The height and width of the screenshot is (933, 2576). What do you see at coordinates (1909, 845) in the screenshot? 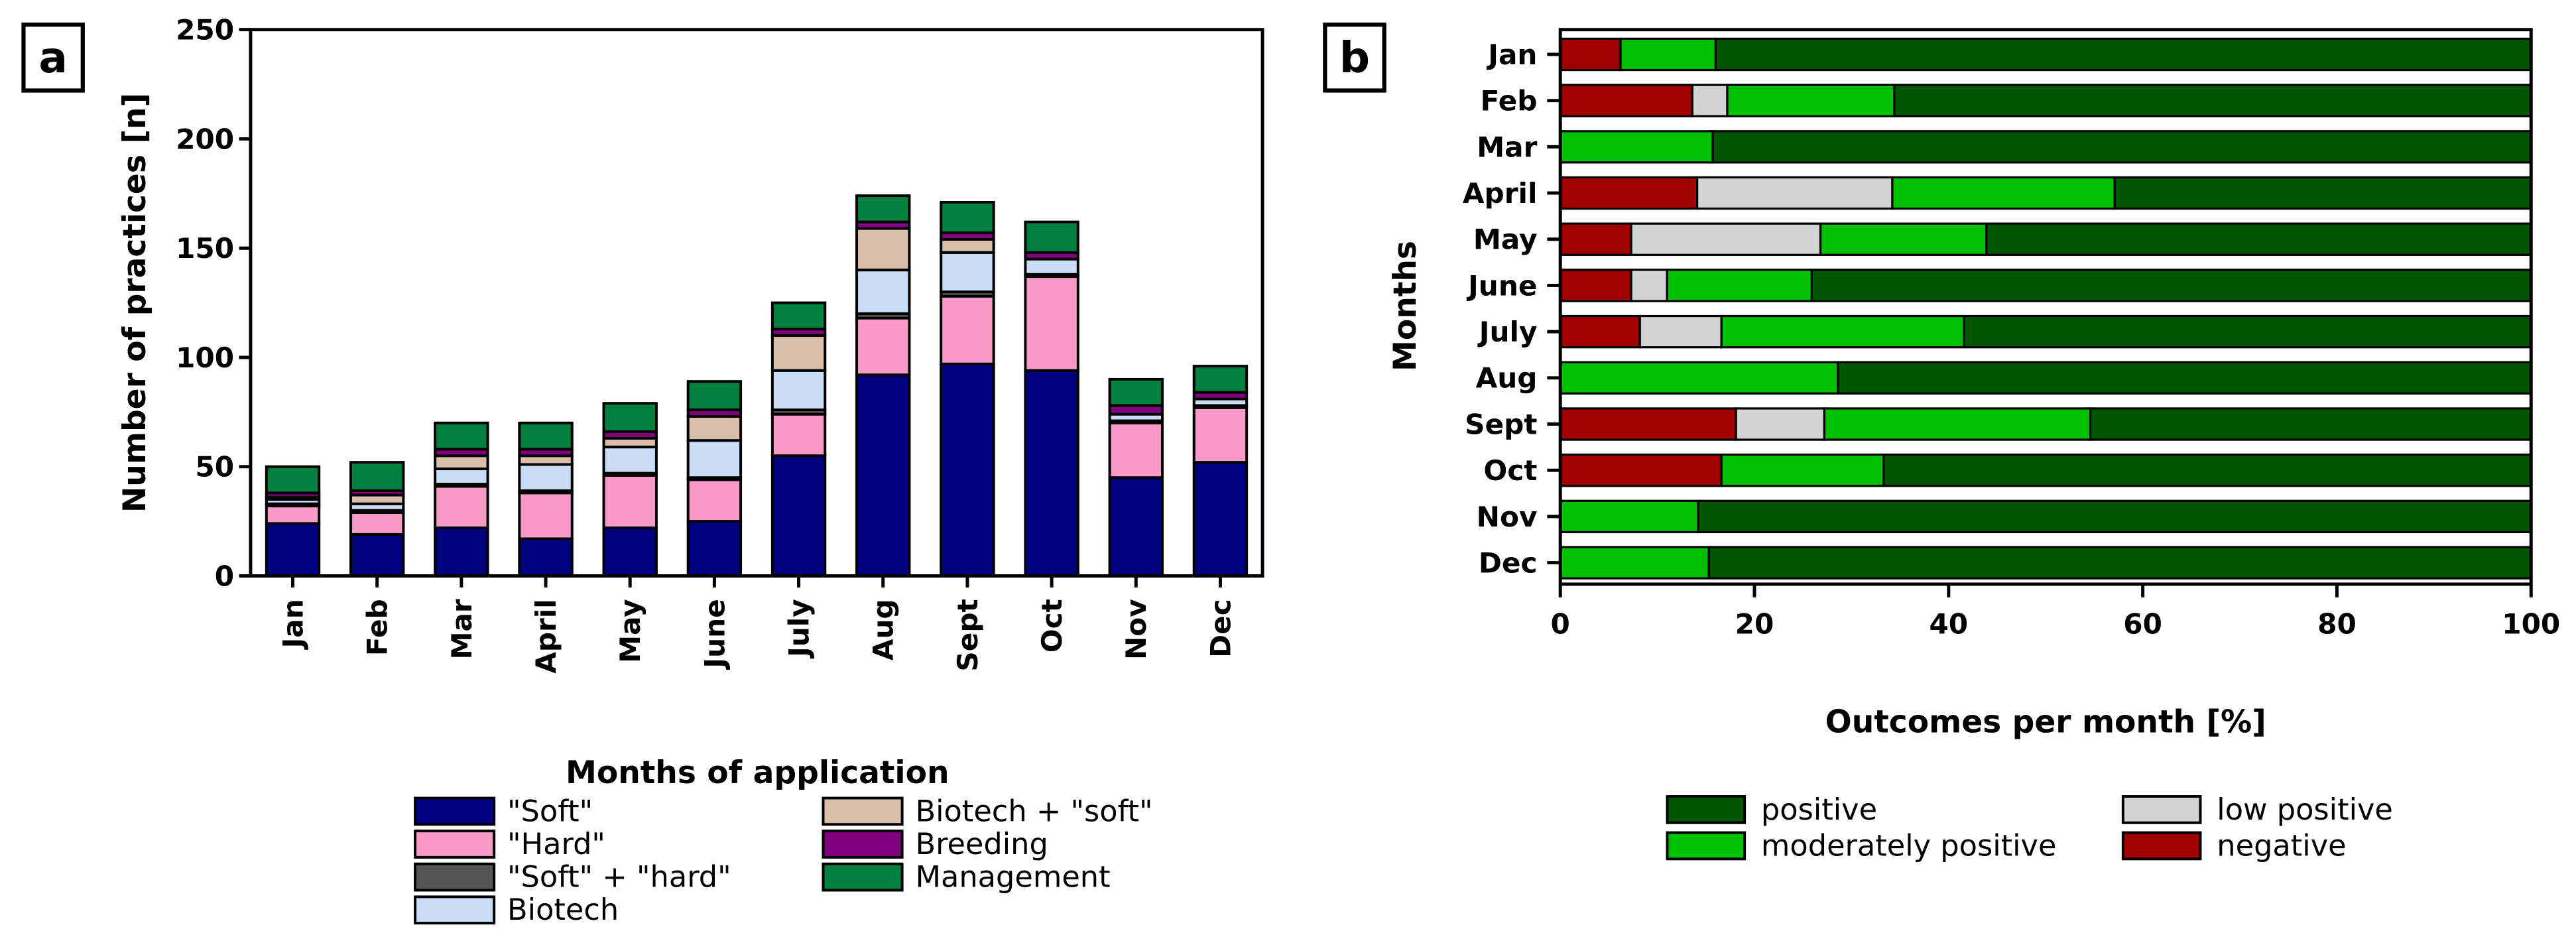
I see `legend-label-b: moderately positive` at bounding box center [1909, 845].